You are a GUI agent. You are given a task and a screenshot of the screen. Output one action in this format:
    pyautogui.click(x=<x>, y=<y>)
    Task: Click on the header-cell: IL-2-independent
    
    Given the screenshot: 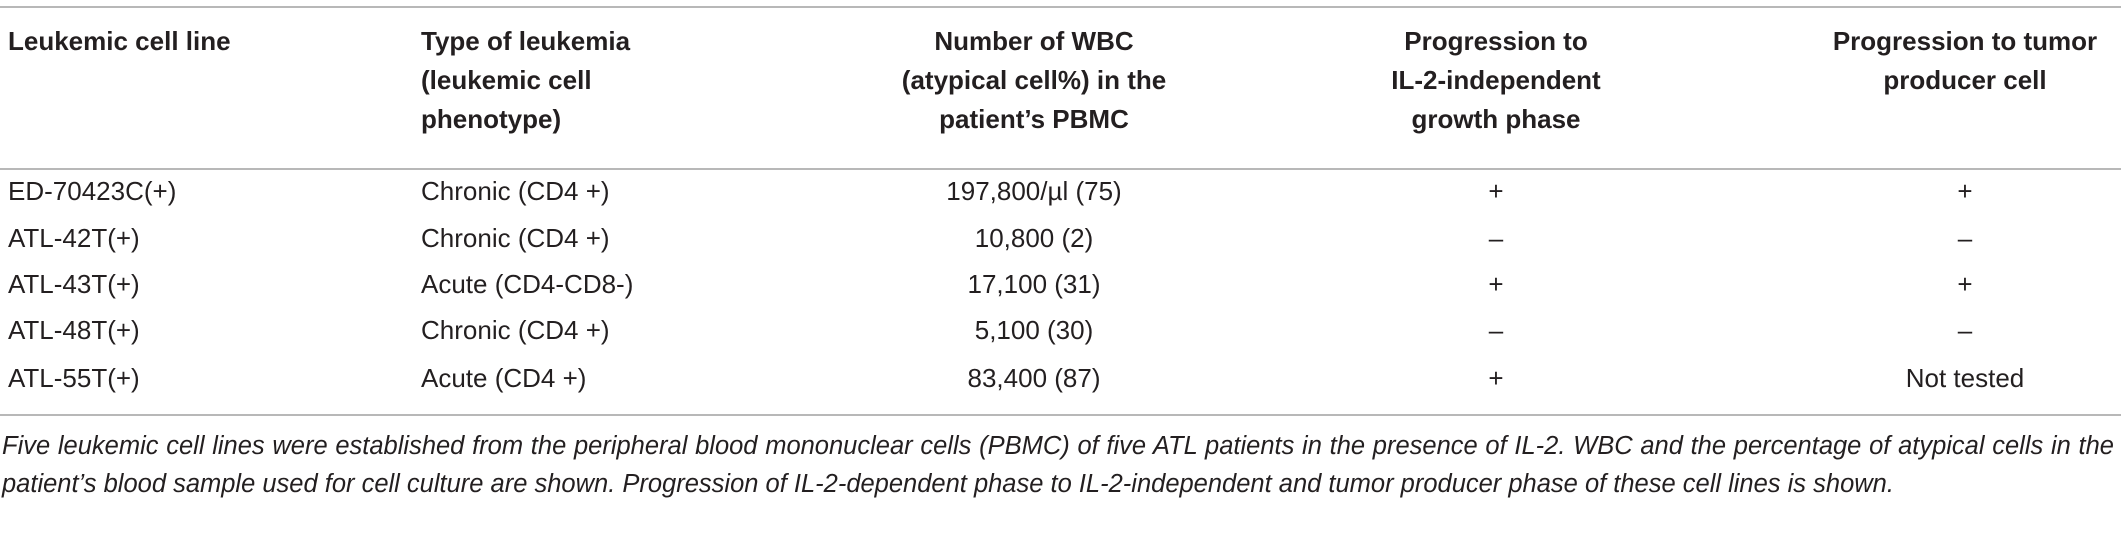 What is the action you would take?
    pyautogui.click(x=1496, y=80)
    